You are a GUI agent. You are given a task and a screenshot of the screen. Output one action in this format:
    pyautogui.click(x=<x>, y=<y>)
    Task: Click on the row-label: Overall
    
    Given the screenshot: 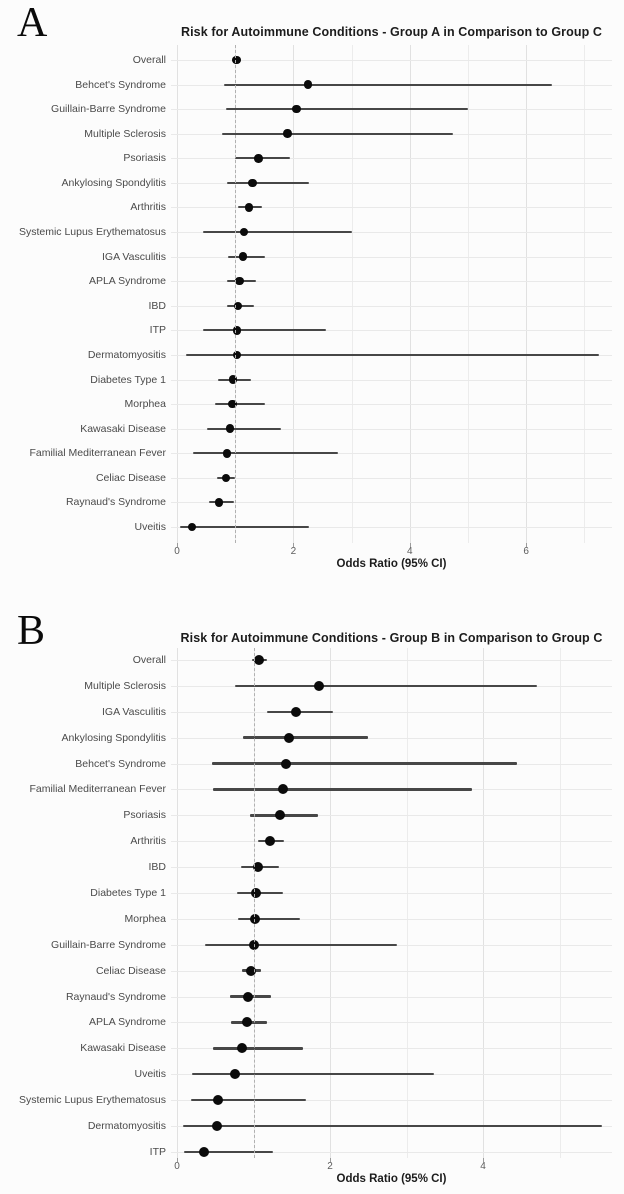 What is the action you would take?
    pyautogui.click(x=149, y=60)
    